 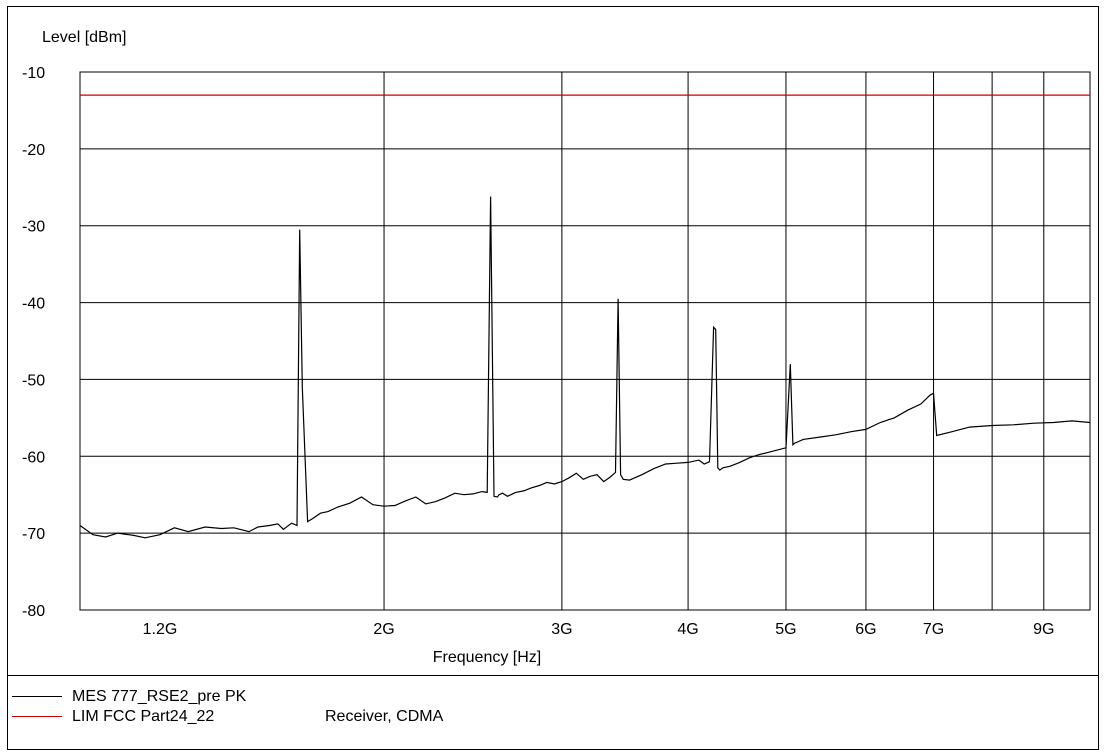 What do you see at coordinates (37, 717) in the screenshot?
I see `legend-swatch-limit` at bounding box center [37, 717].